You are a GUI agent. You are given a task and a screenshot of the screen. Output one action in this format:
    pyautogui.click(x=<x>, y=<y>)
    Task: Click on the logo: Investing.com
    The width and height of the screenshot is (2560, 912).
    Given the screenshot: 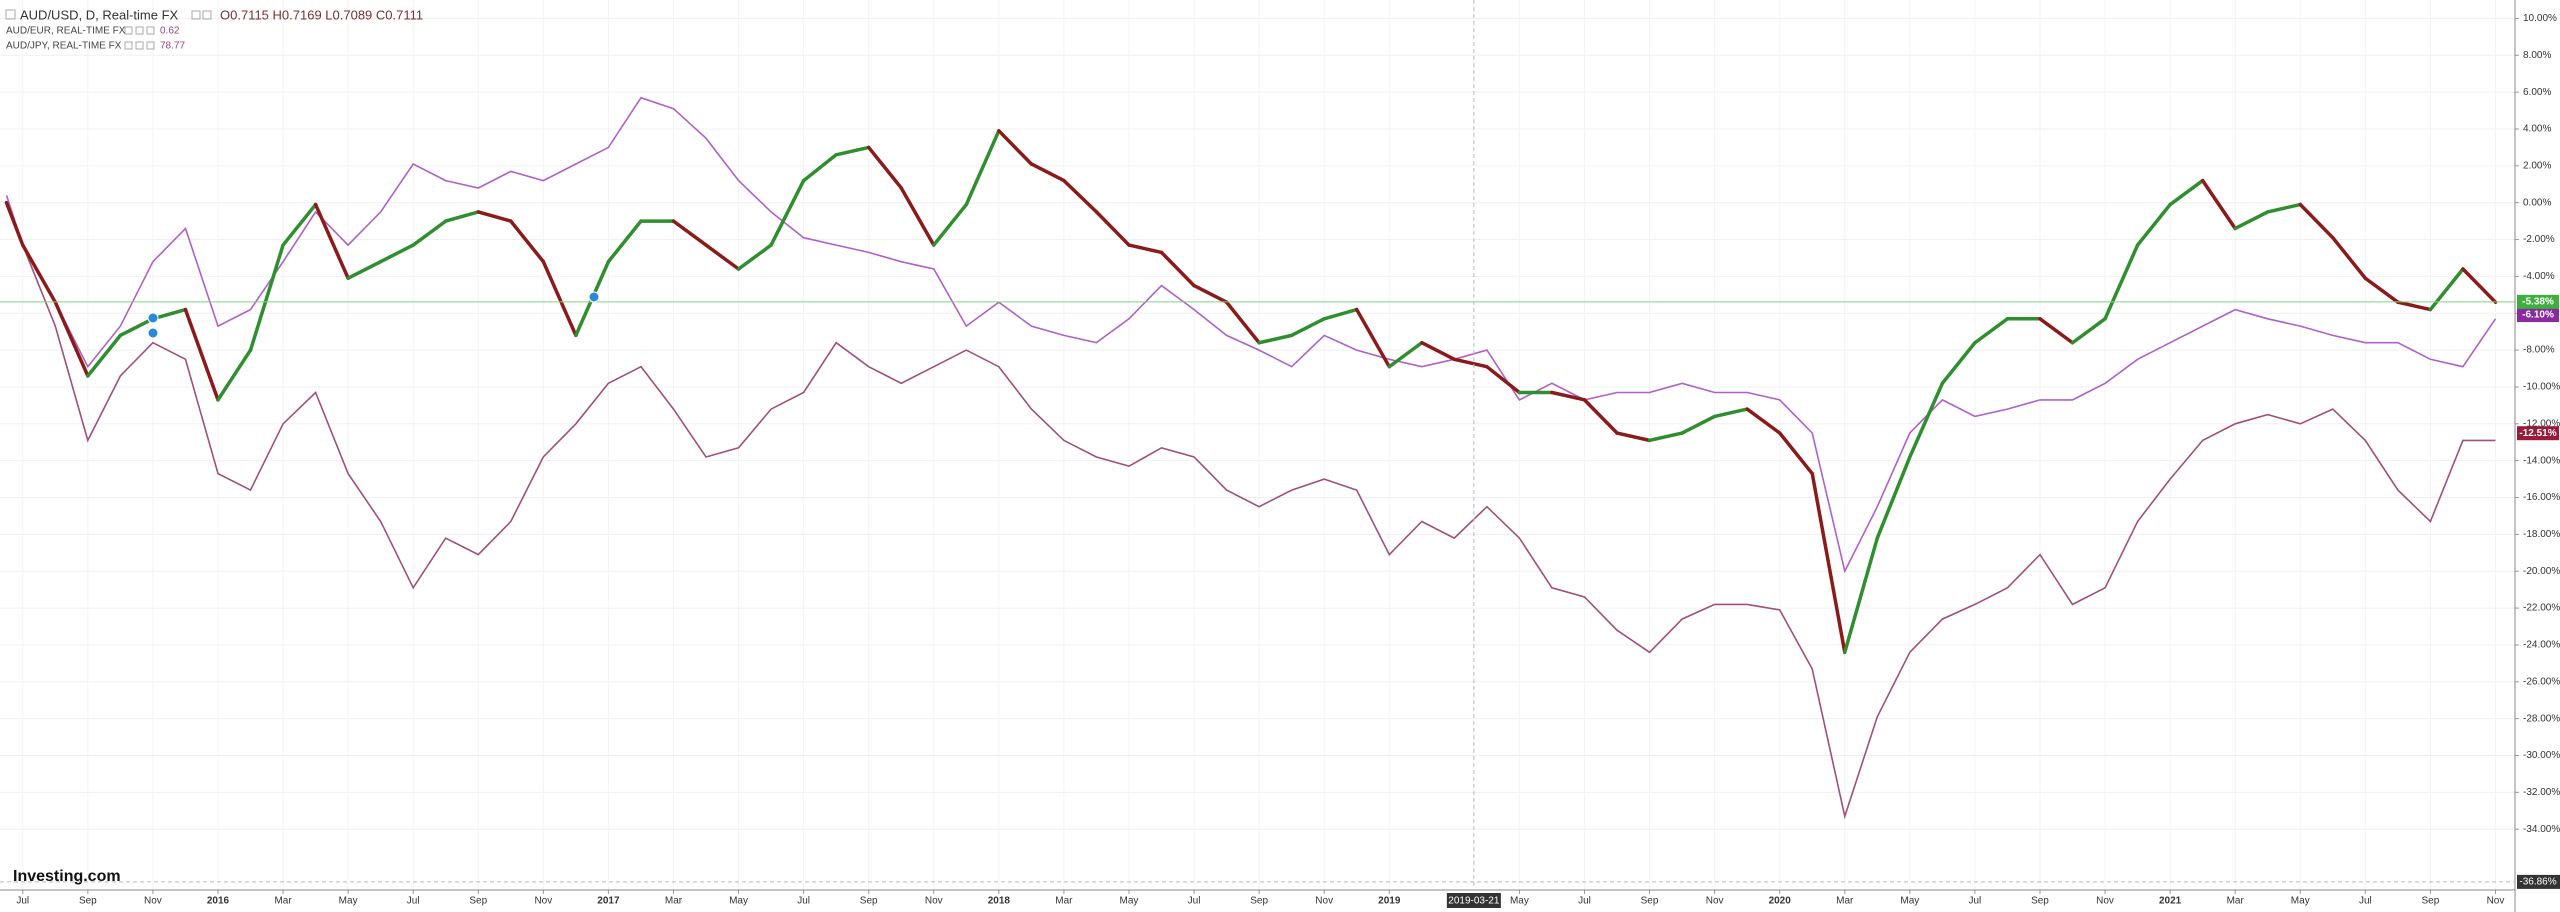 What is the action you would take?
    pyautogui.click(x=67, y=876)
    